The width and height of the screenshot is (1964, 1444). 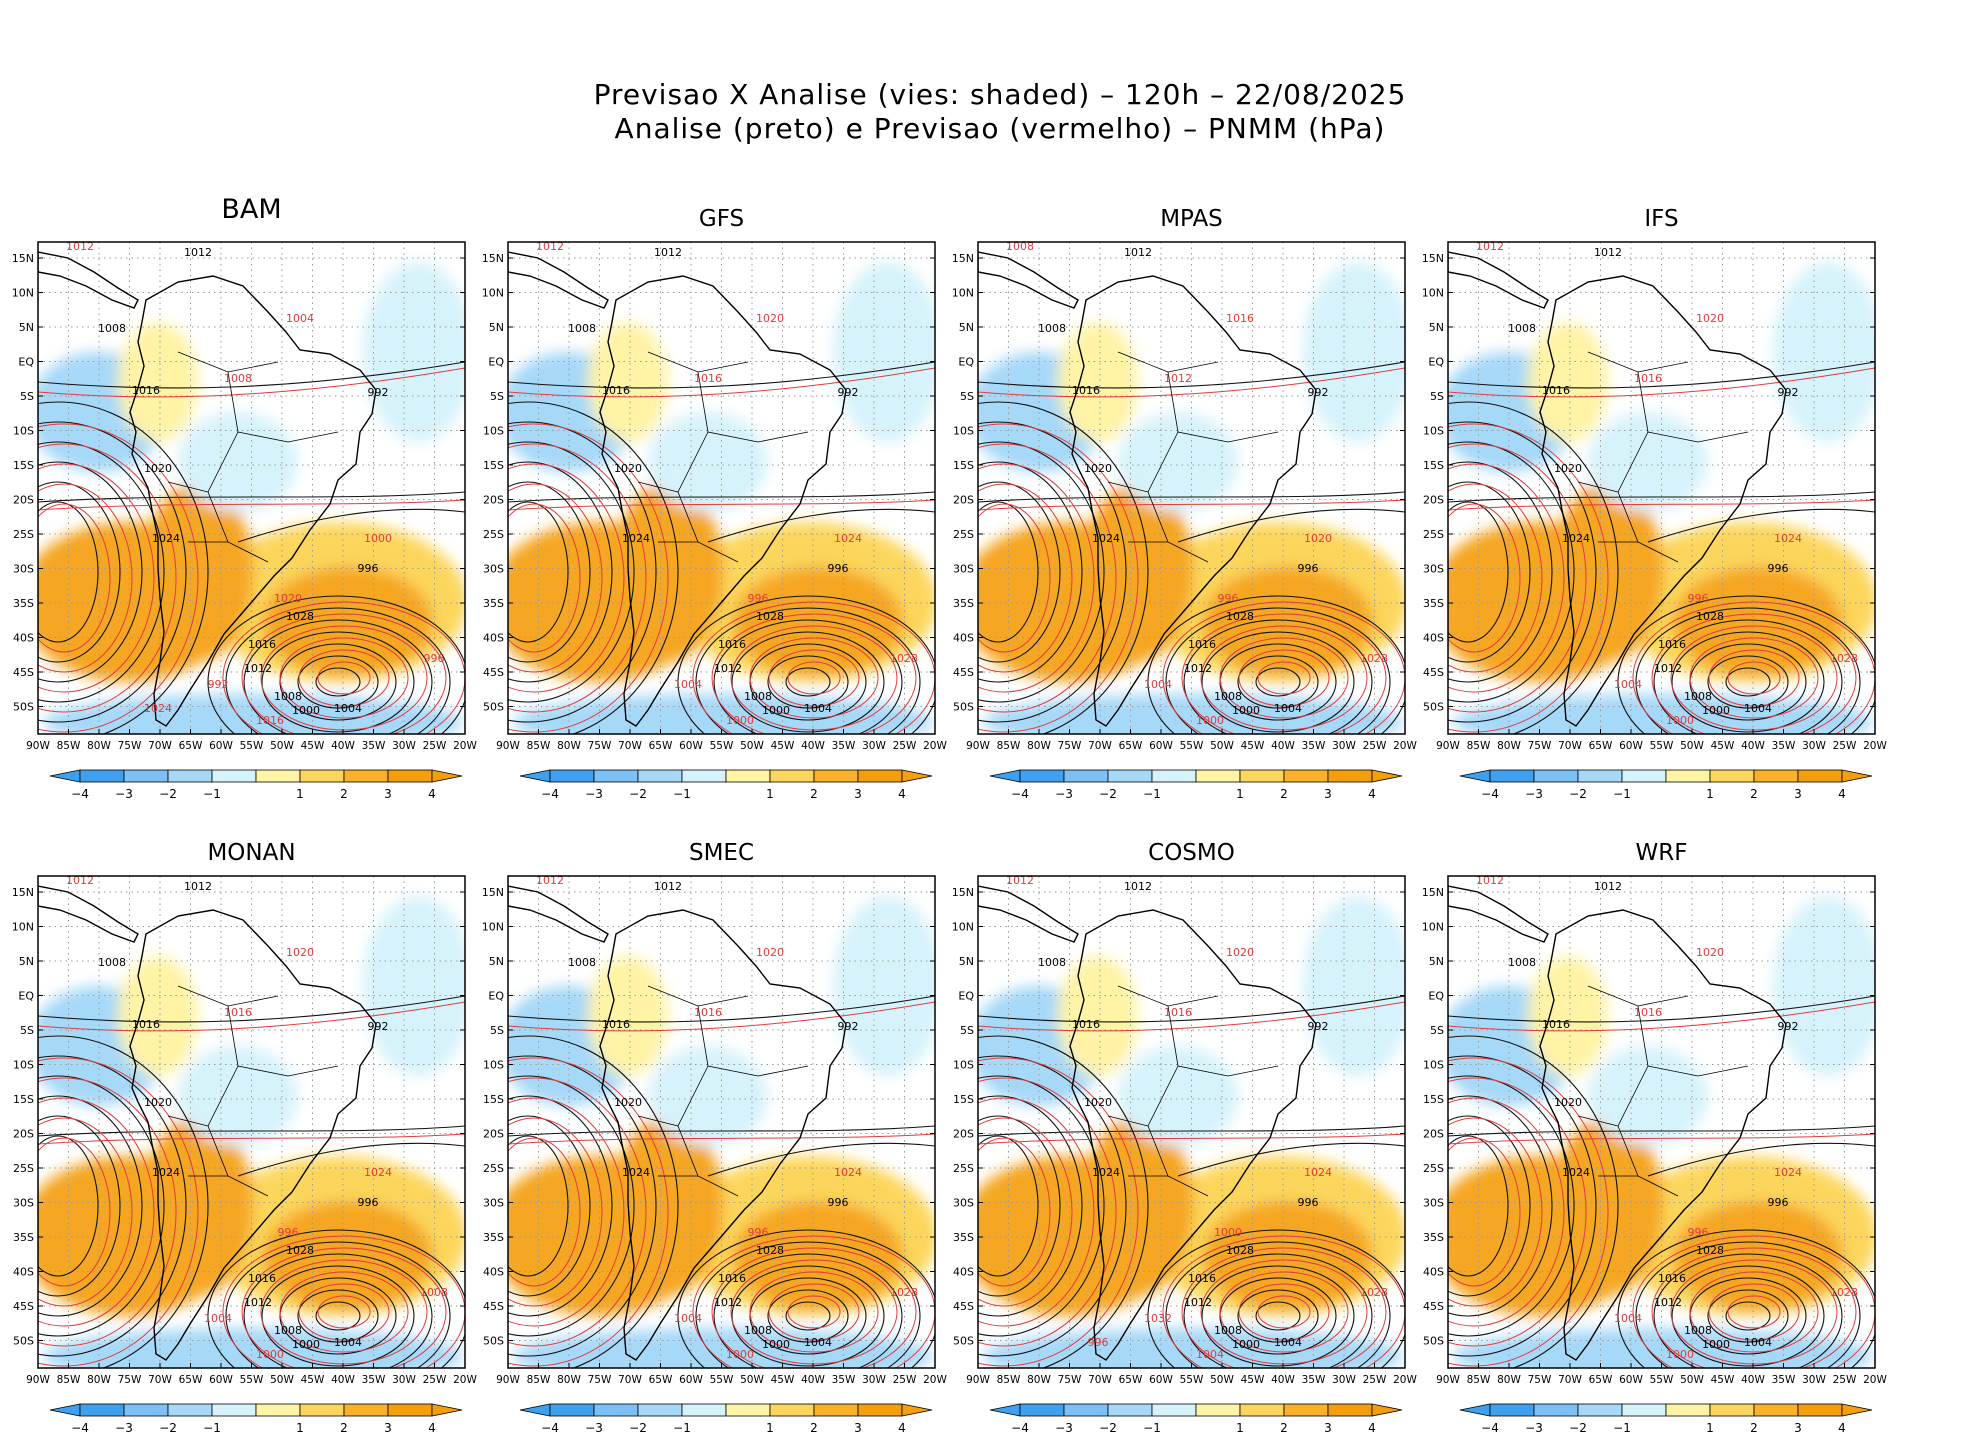 I want to click on panel-title-mpas: MPAS, so click(x=1191, y=219).